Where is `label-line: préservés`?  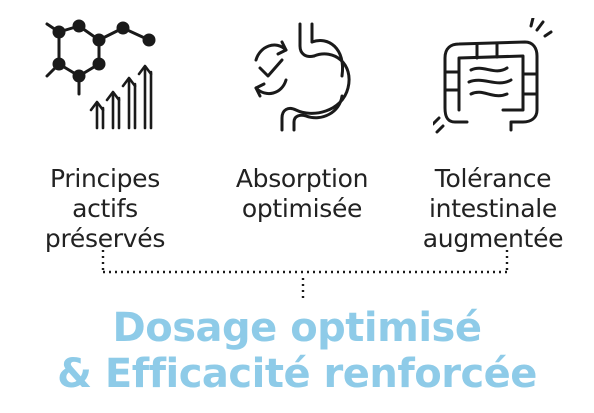
label-line: préservés is located at coordinates (105, 238).